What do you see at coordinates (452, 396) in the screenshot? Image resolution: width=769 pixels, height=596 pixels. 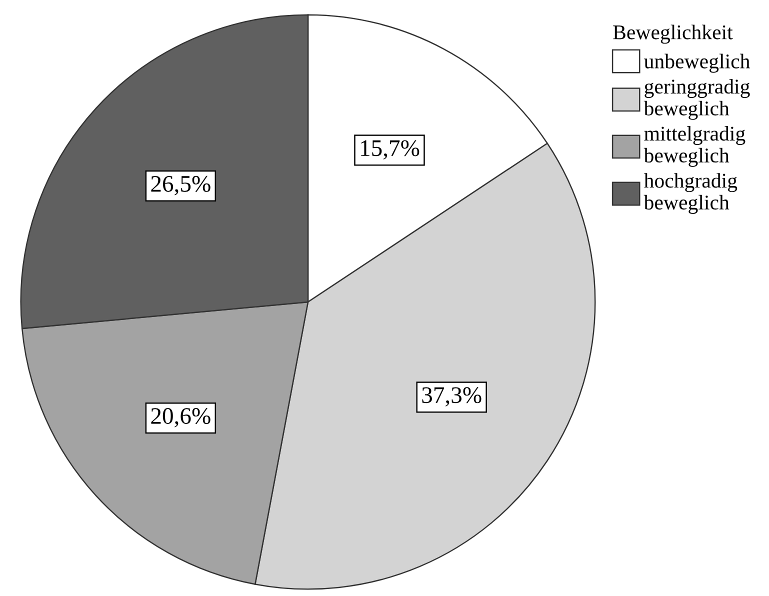 I see `data-label: 37,3%` at bounding box center [452, 396].